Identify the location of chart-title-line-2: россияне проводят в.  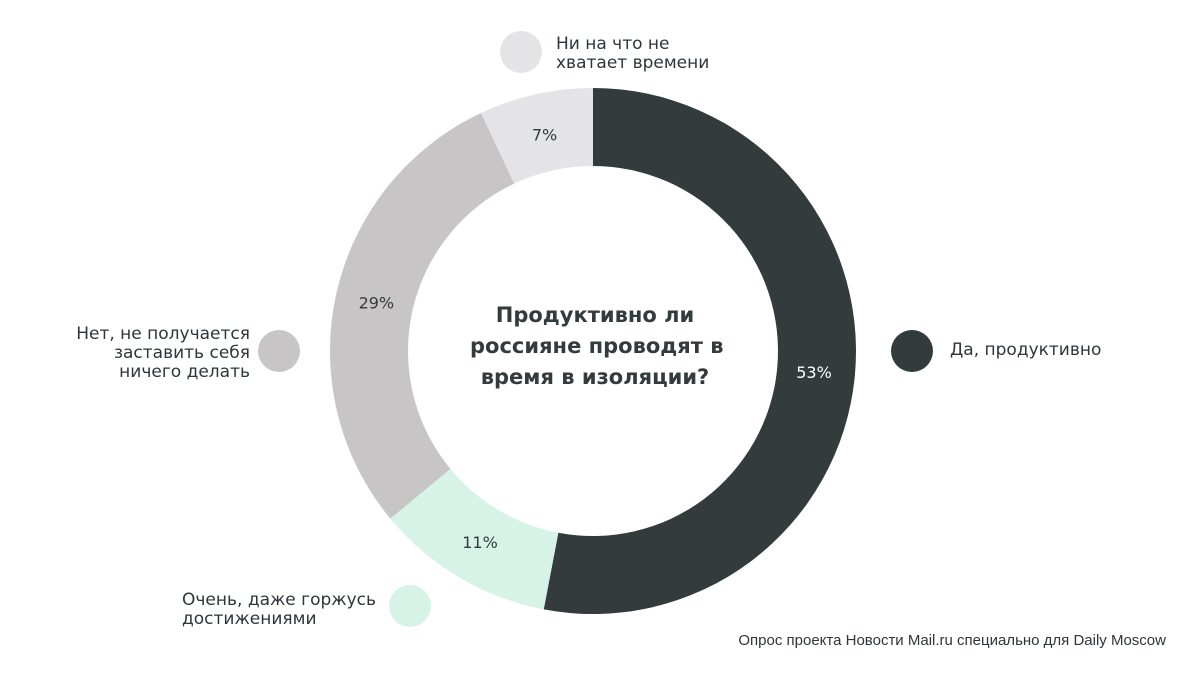
(597, 346).